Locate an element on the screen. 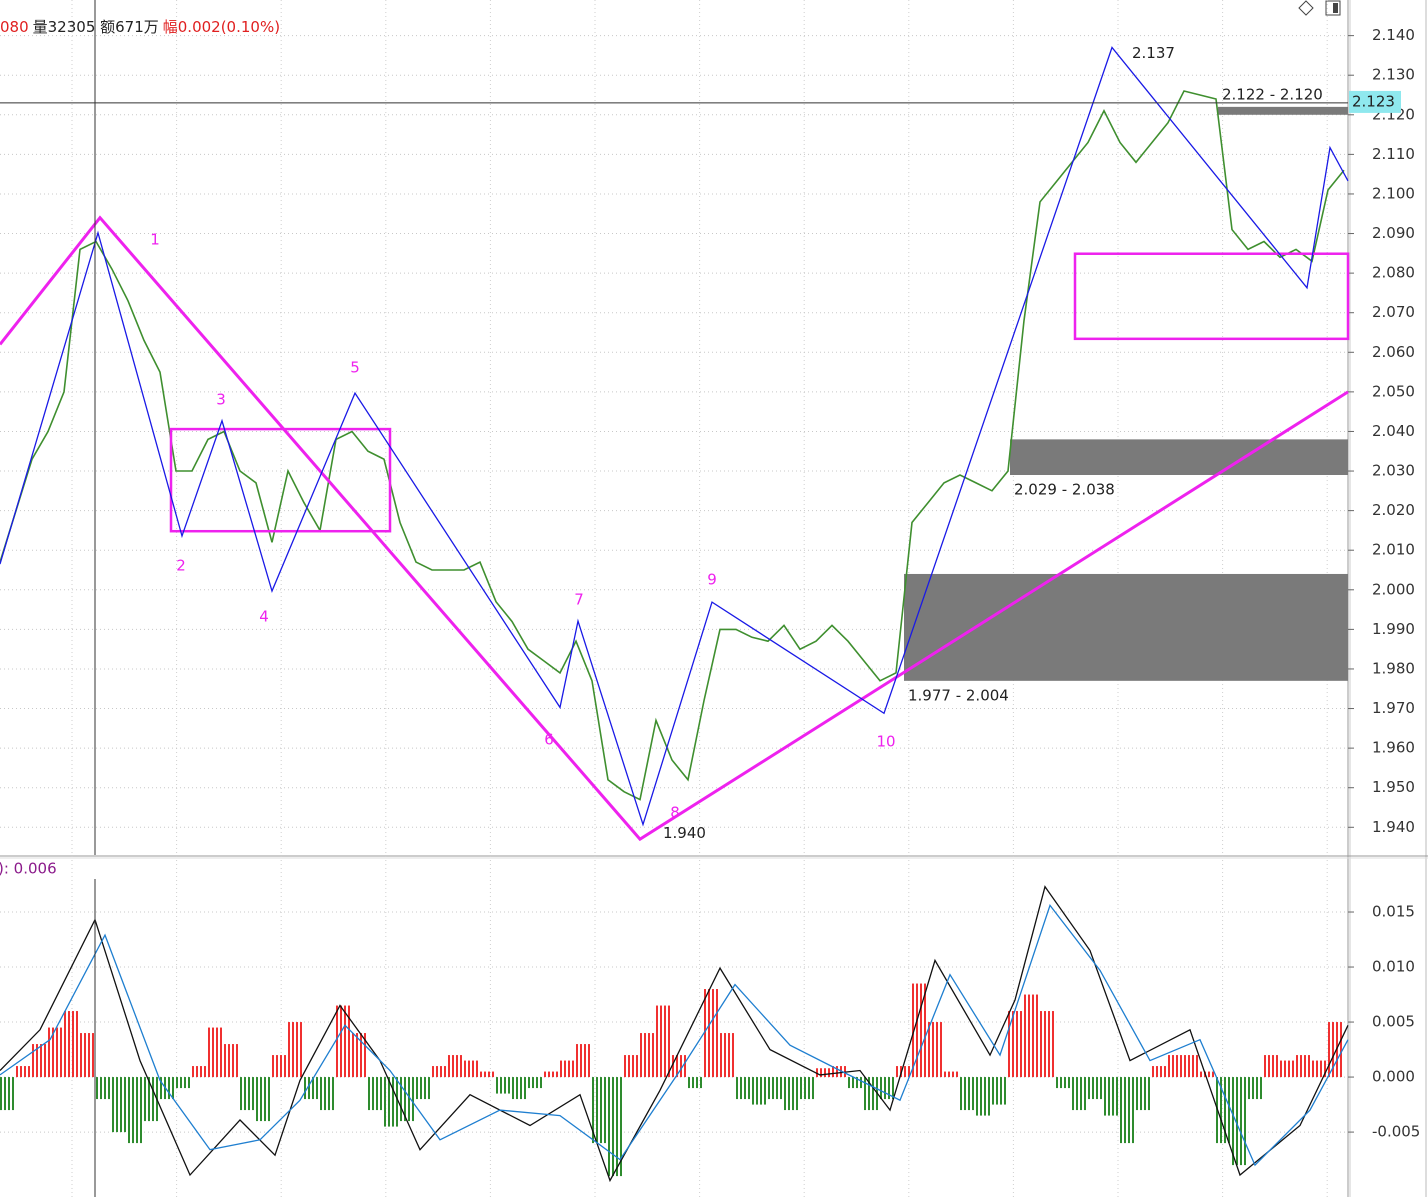 The height and width of the screenshot is (1197, 1428). y-tick-label: 1.940 is located at coordinates (1393, 827).